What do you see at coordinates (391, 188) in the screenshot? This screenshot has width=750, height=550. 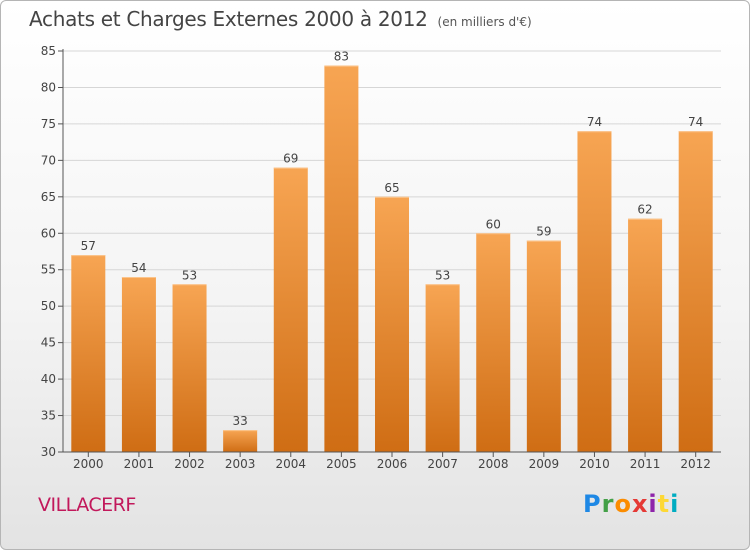 I see `value-label-2006: 65` at bounding box center [391, 188].